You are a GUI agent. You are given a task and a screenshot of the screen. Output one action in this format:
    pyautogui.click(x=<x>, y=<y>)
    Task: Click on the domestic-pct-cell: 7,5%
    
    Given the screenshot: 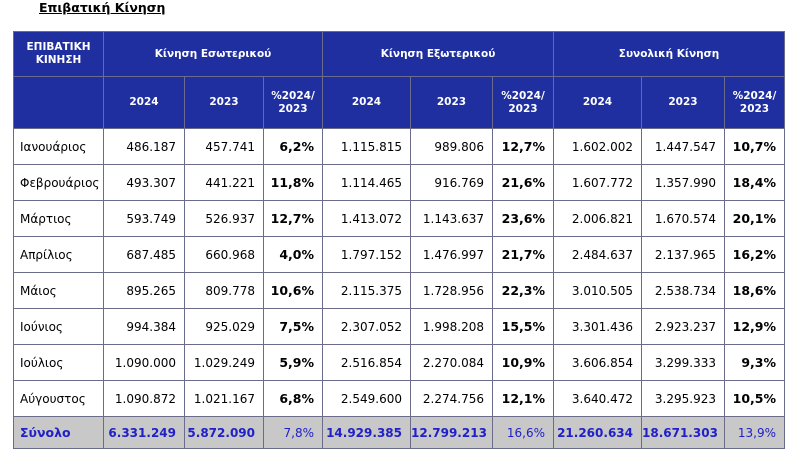 What is the action you would take?
    pyautogui.click(x=293, y=326)
    